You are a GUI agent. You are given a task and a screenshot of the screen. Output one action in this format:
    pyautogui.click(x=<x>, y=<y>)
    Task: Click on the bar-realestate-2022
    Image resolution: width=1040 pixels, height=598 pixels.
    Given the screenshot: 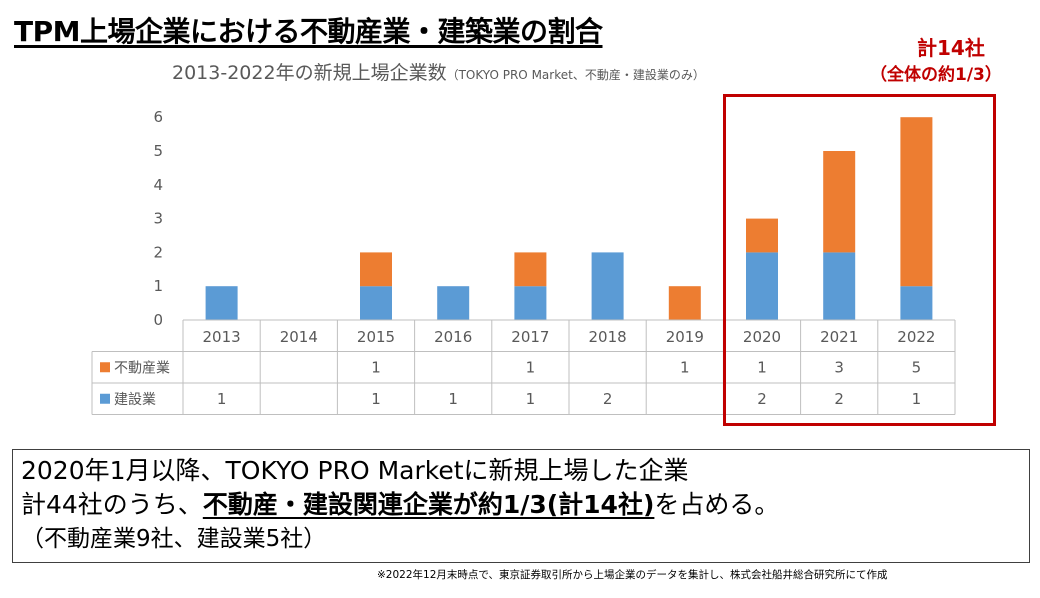 What is the action you would take?
    pyautogui.click(x=916, y=202)
    